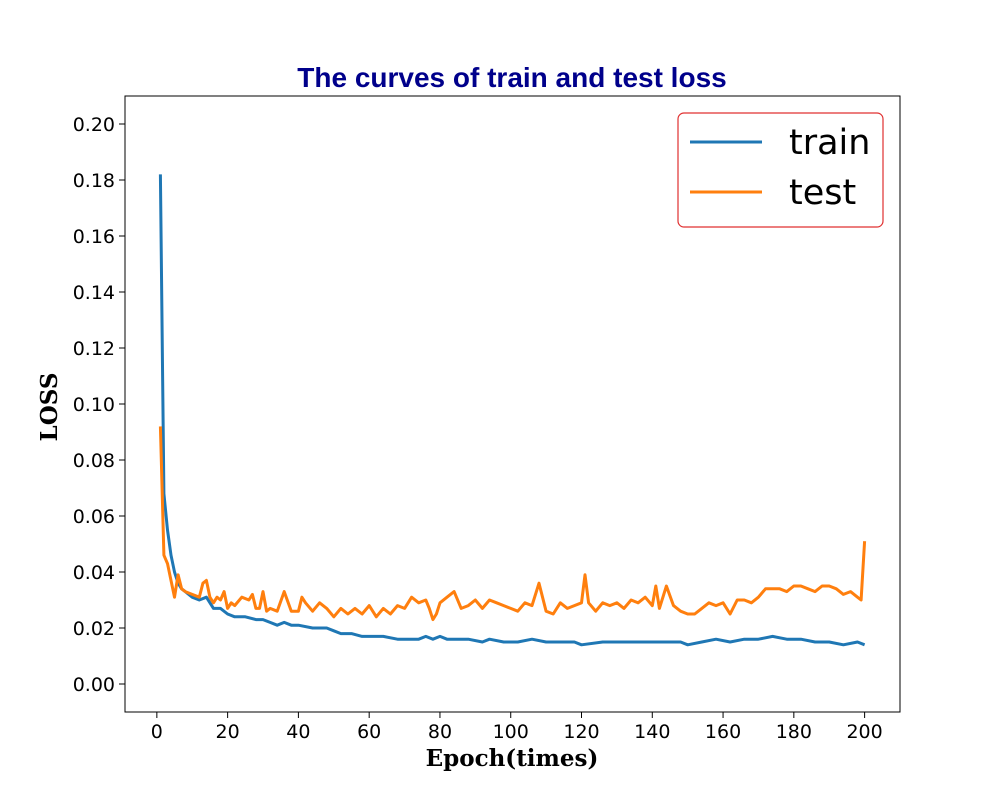 The height and width of the screenshot is (800, 1000). What do you see at coordinates (94, 517) in the screenshot?
I see `y-tick-label: 0.06` at bounding box center [94, 517].